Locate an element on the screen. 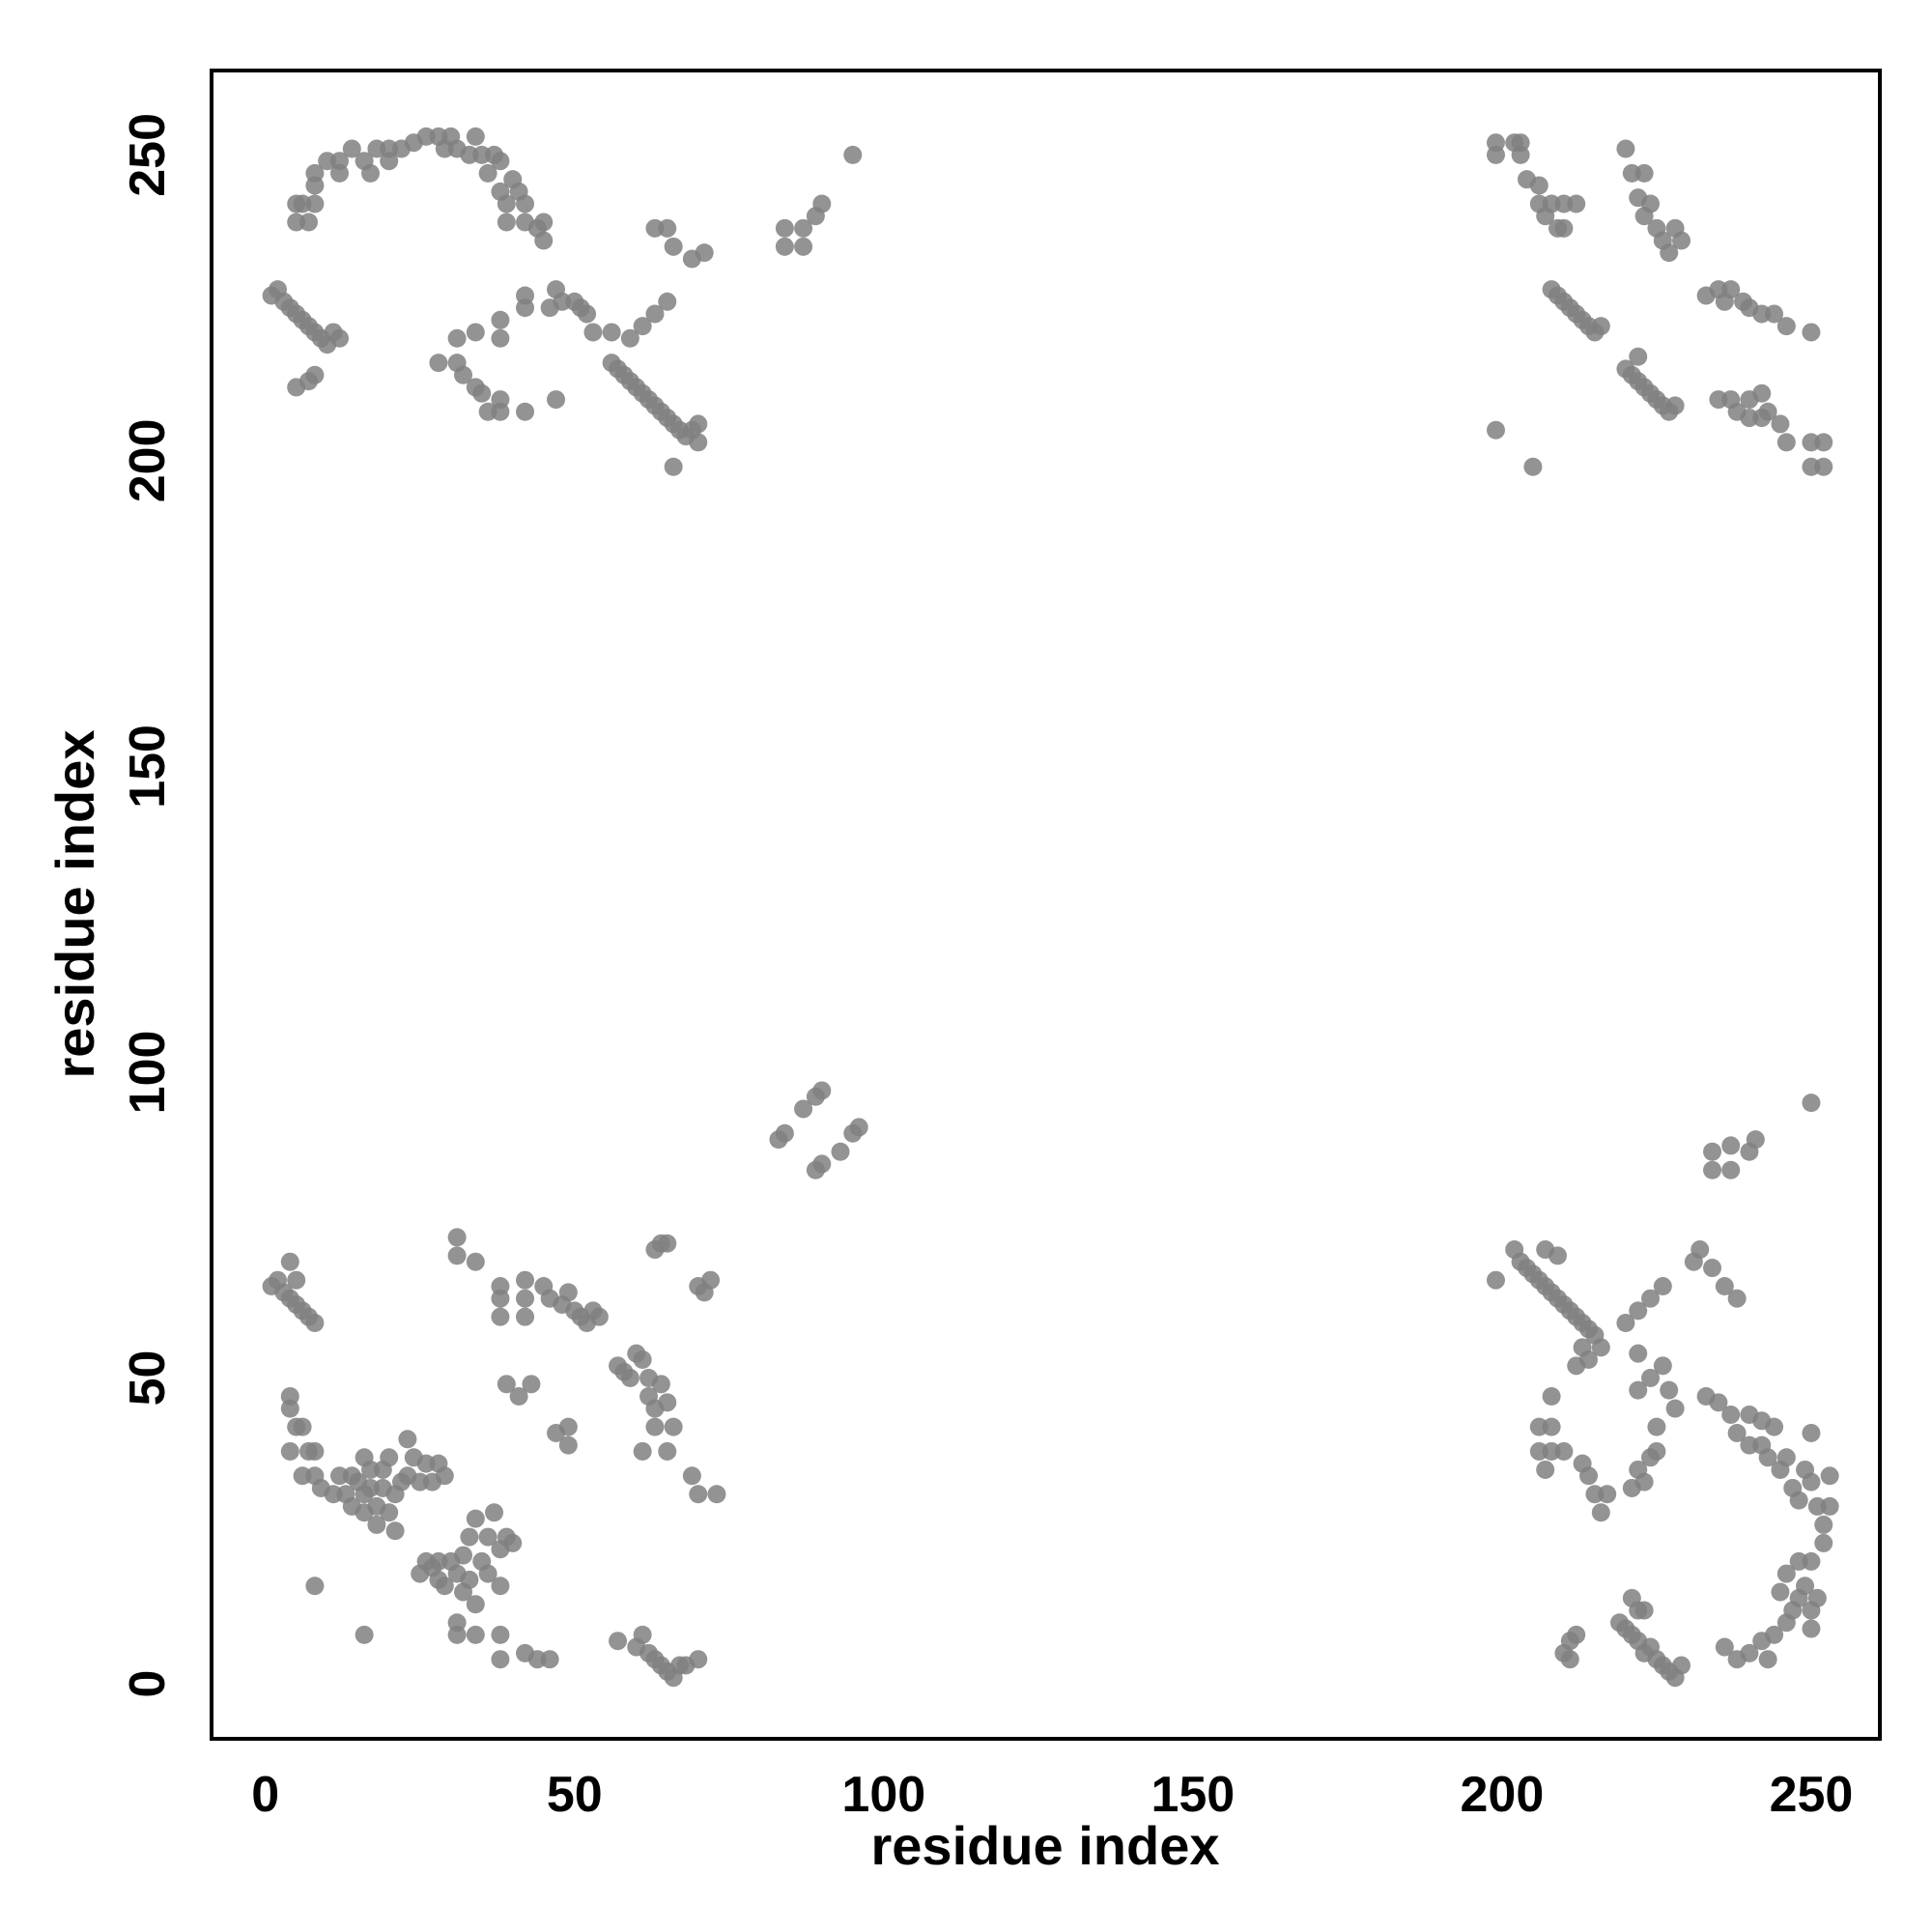  y-tick-label: 150 is located at coordinates (148, 766).